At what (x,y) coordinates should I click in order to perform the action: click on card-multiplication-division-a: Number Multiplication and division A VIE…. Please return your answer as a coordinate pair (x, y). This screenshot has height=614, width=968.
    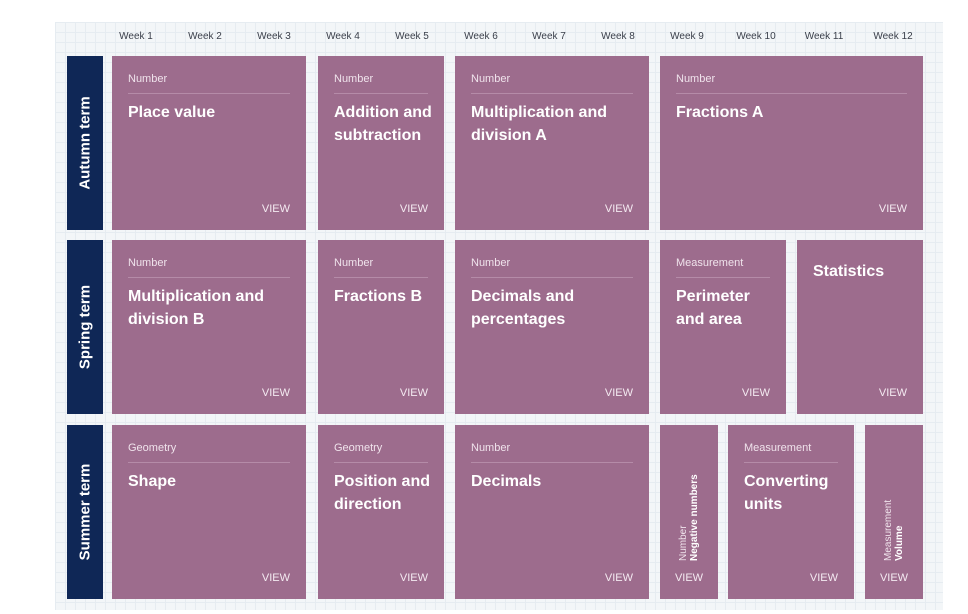
    Looking at the image, I should click on (552, 143).